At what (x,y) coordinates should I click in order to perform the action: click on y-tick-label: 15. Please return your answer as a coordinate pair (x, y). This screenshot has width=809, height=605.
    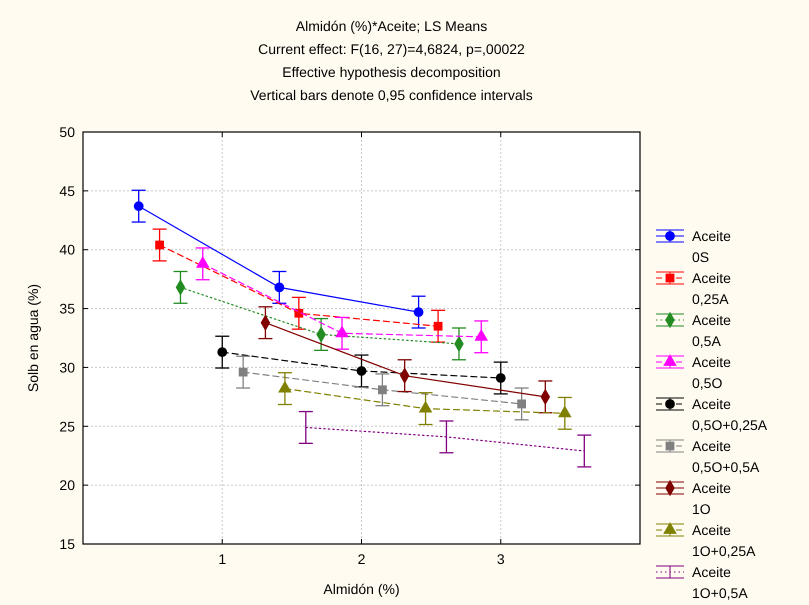
    Looking at the image, I should click on (67, 544).